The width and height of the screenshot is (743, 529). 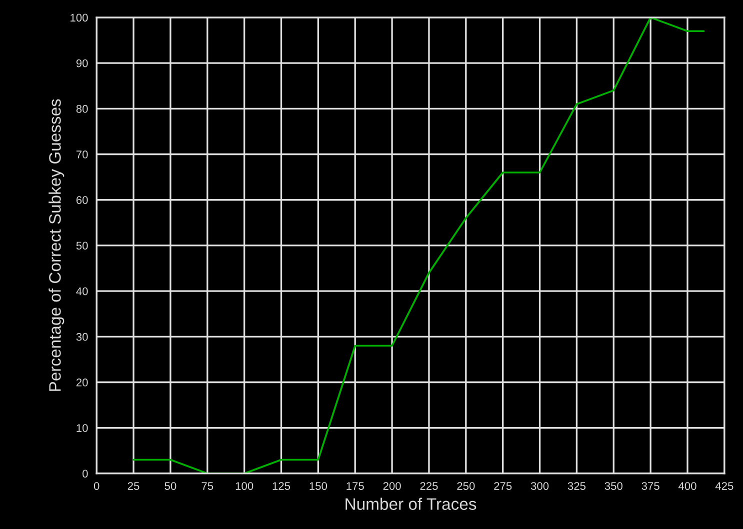 I want to click on x-tick-label: 425, so click(x=724, y=486).